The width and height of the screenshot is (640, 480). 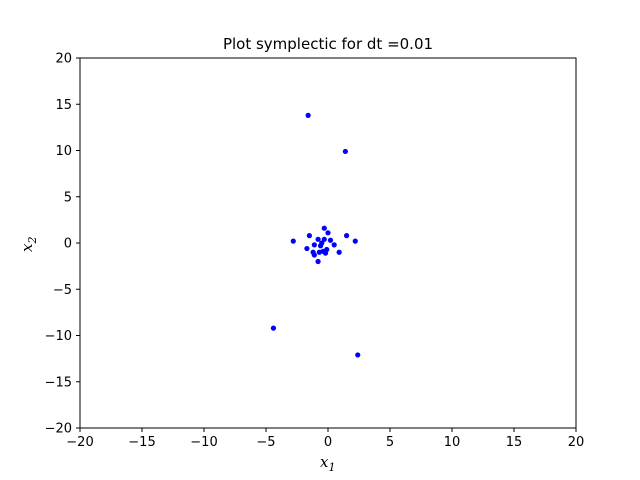 What do you see at coordinates (62, 290) in the screenshot?
I see `y-tick-label: −5` at bounding box center [62, 290].